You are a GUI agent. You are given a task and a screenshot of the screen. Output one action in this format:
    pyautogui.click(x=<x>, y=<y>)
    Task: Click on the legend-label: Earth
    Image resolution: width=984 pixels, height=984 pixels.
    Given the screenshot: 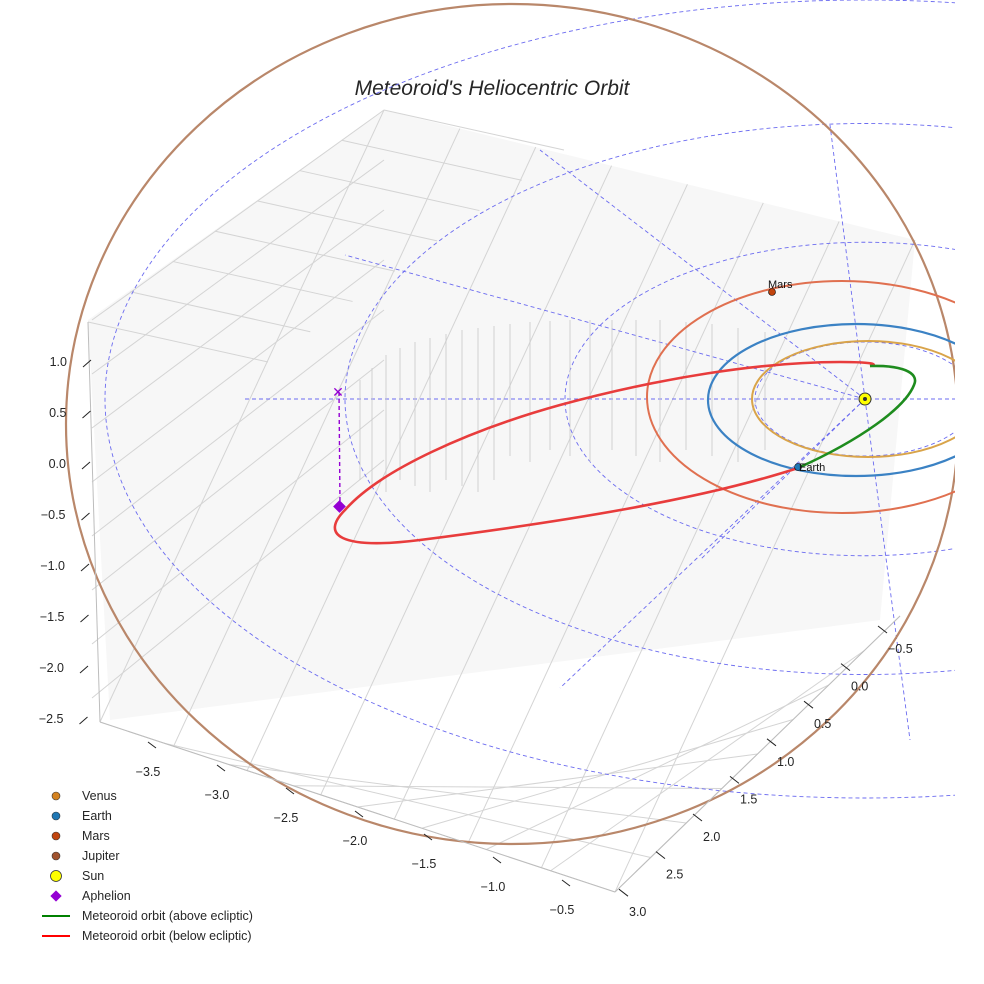 What is the action you would take?
    pyautogui.click(x=97, y=816)
    